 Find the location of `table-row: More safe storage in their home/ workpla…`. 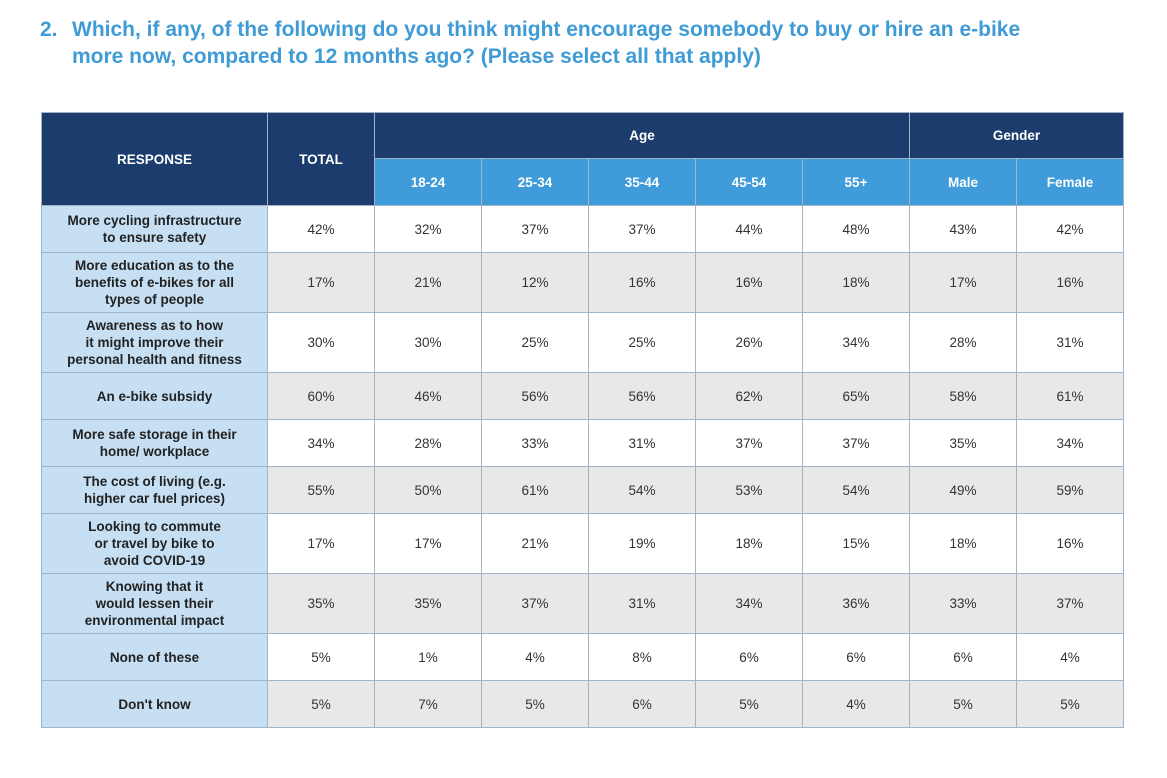

table-row: More safe storage in their home/ workpla… is located at coordinates (583, 443).